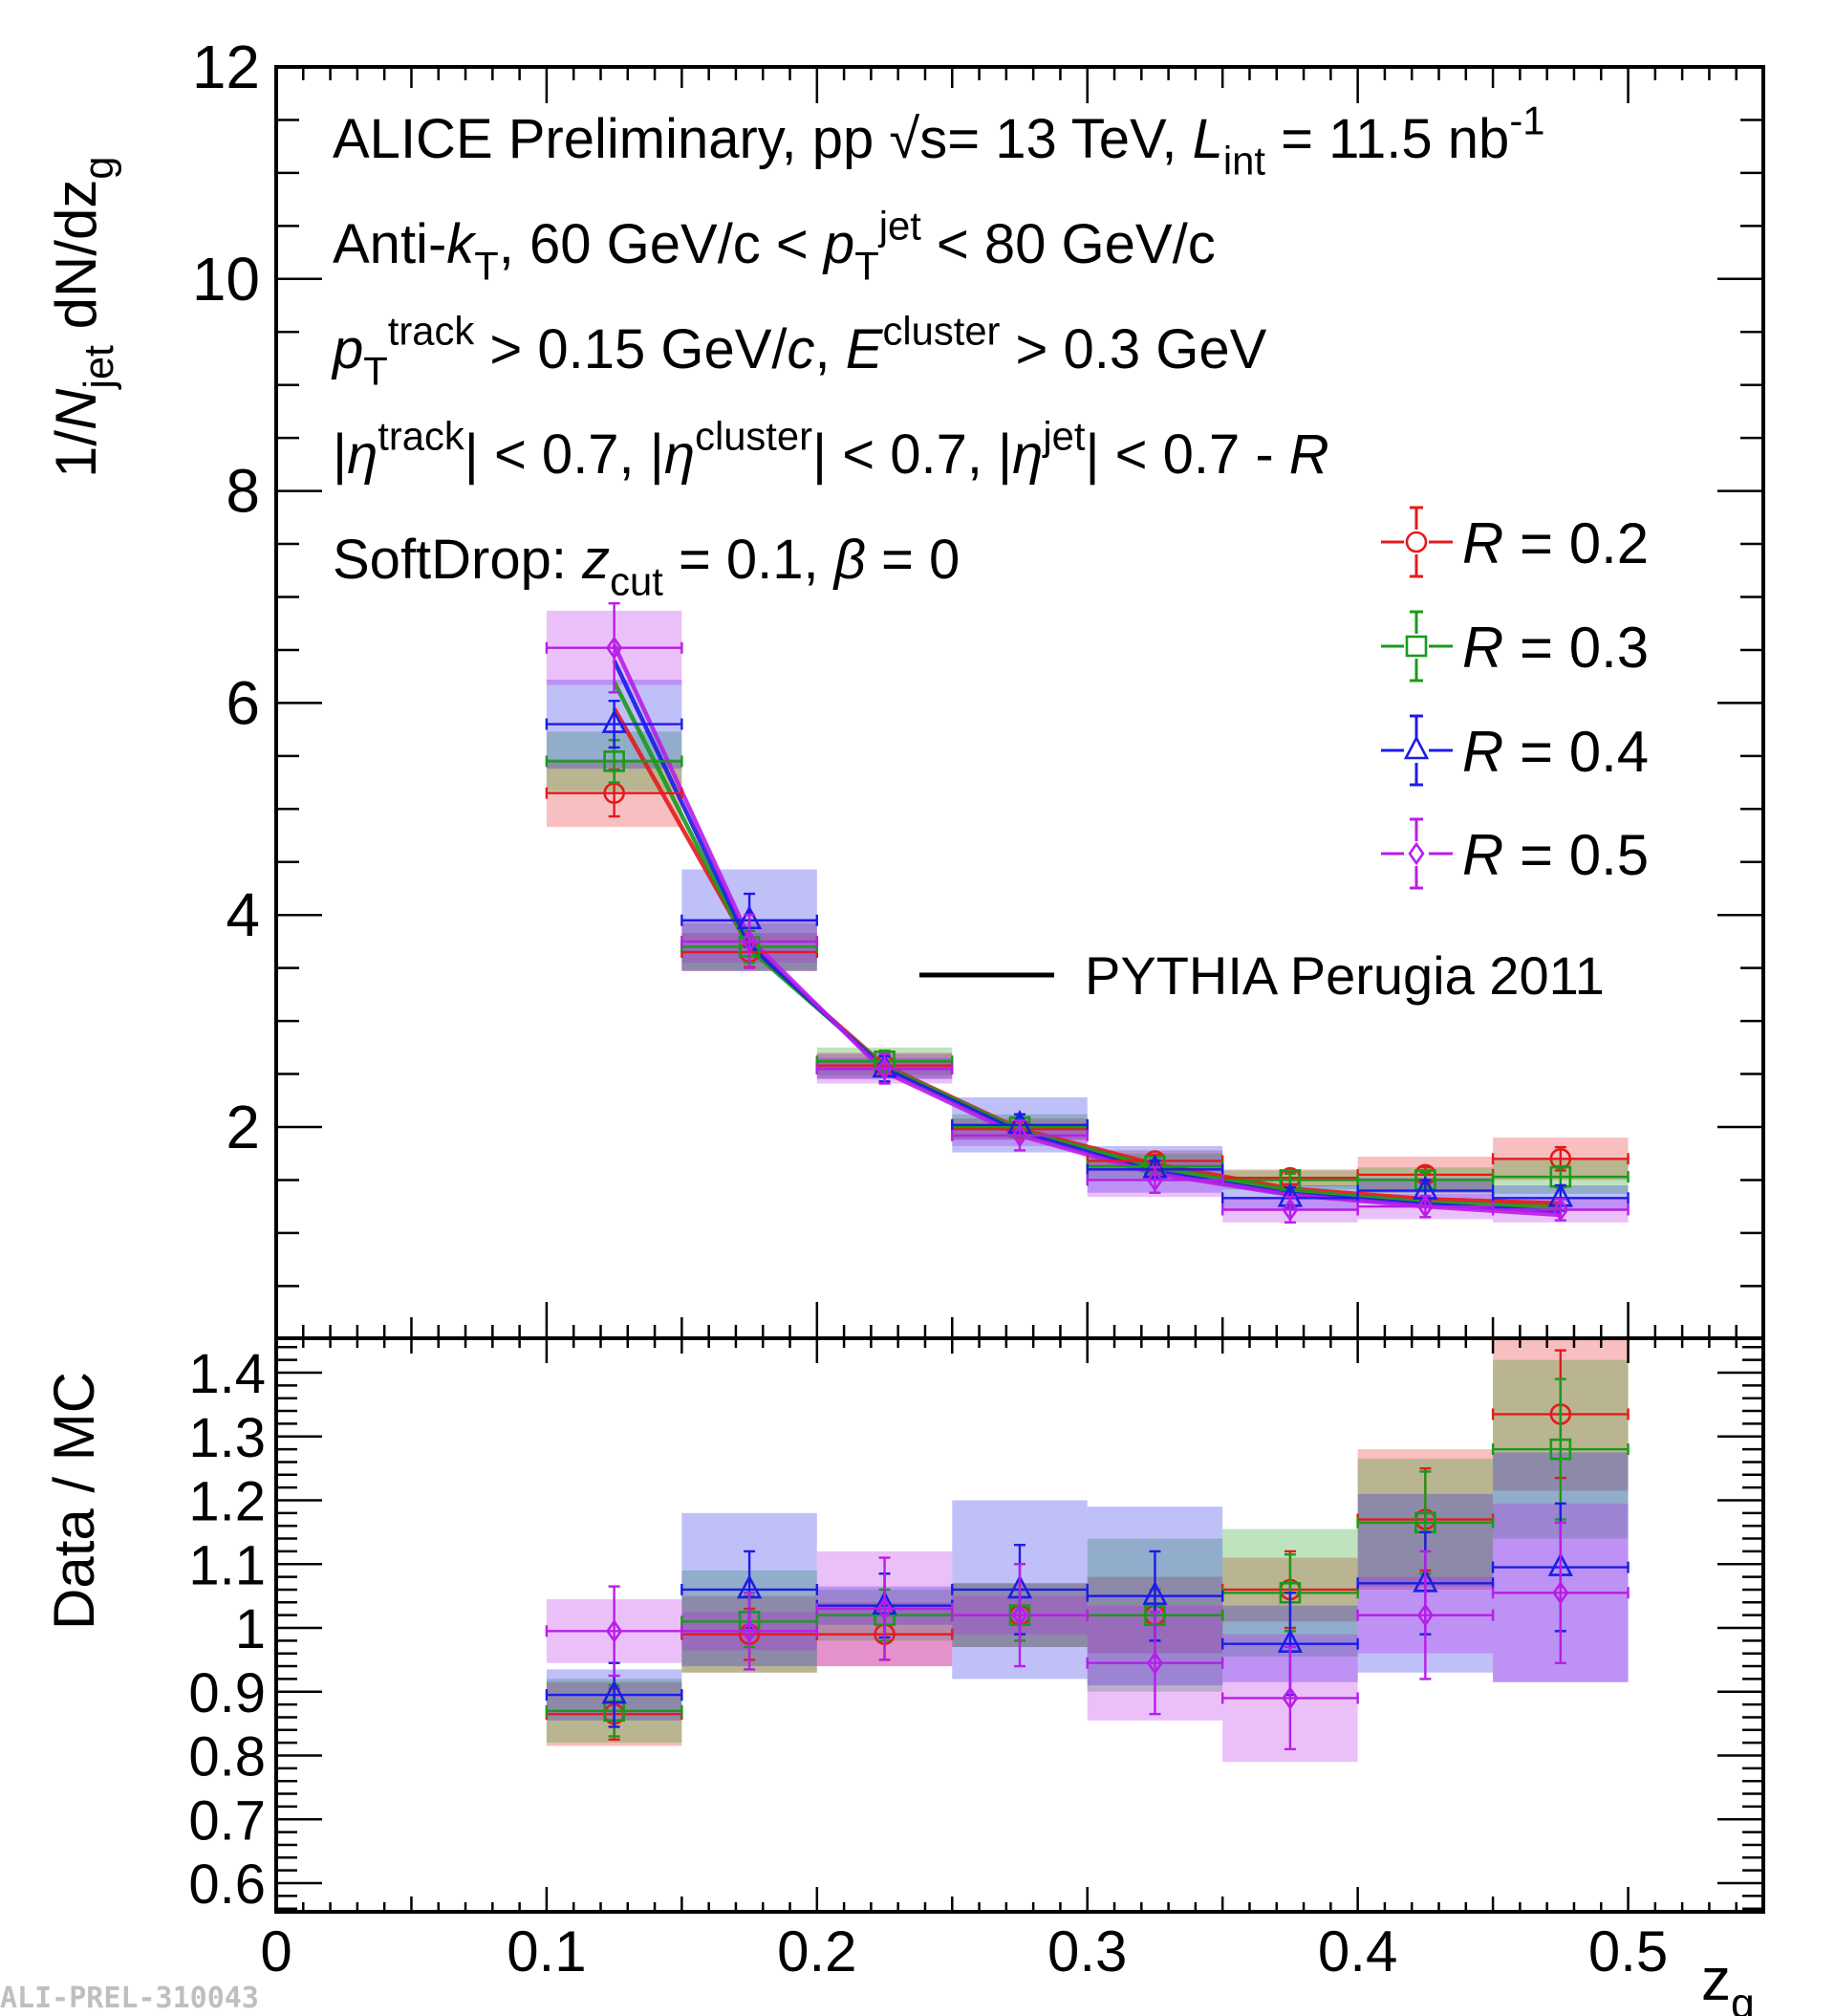  I want to click on annotation-eta-part: R, so click(1309, 454).